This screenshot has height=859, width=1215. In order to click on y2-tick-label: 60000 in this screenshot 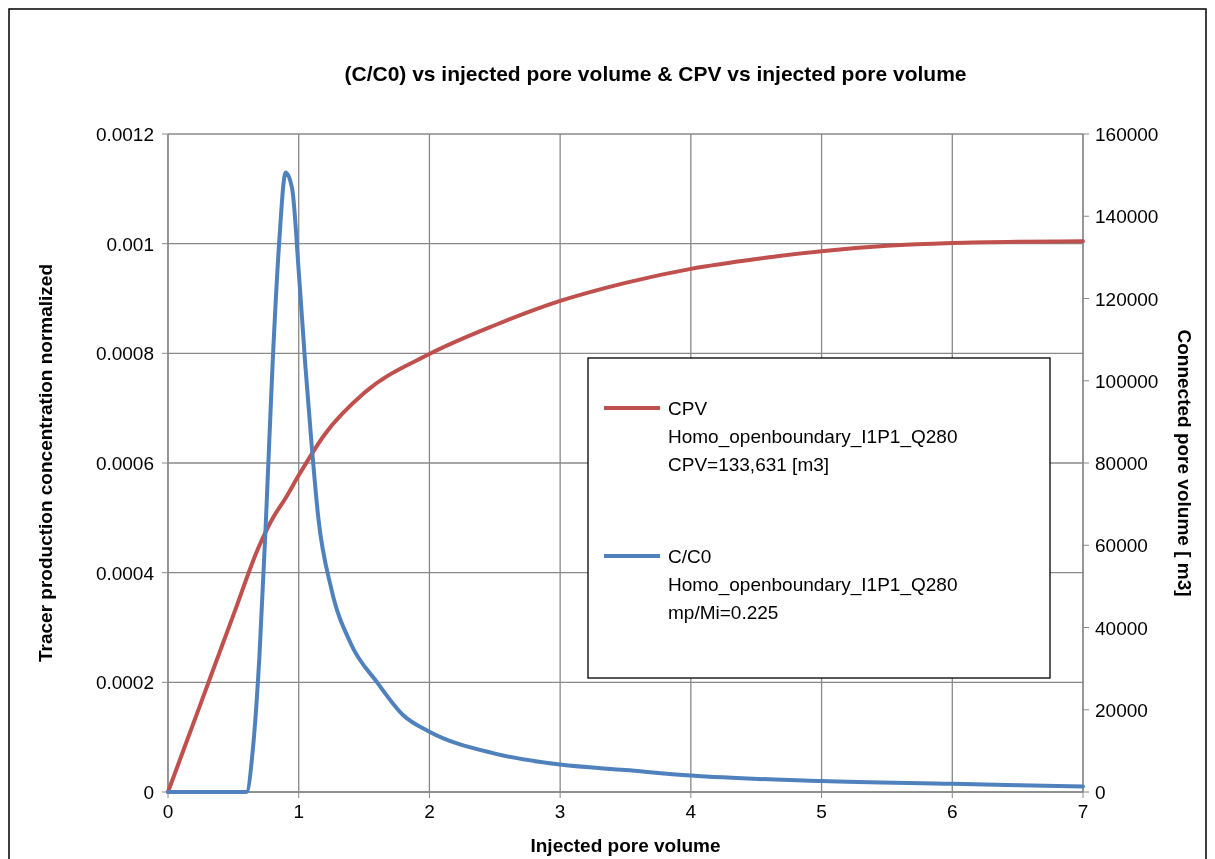, I will do `click(1121, 546)`.